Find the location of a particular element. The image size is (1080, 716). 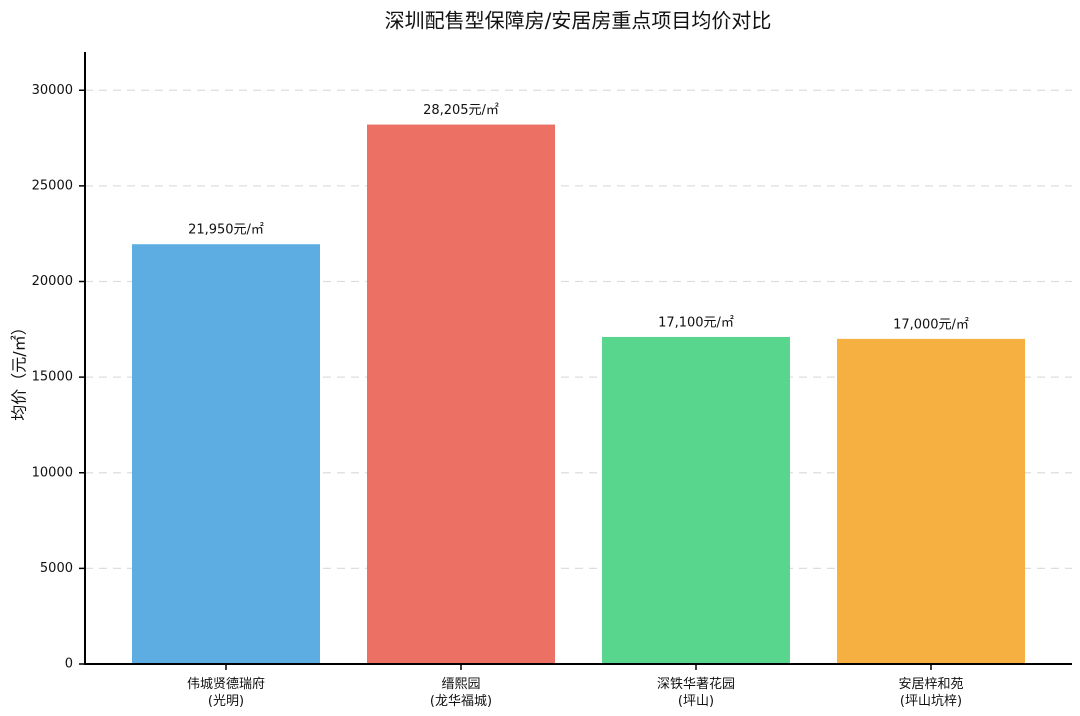

x-tick-label: 深铁华著花园(坪山) is located at coordinates (696, 692).